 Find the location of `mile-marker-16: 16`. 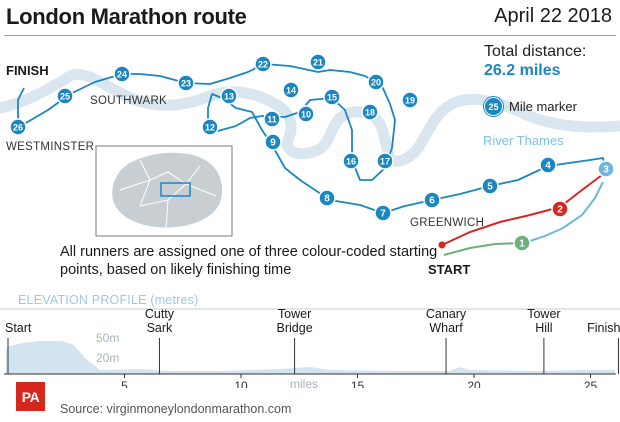

mile-marker-16: 16 is located at coordinates (351, 161).